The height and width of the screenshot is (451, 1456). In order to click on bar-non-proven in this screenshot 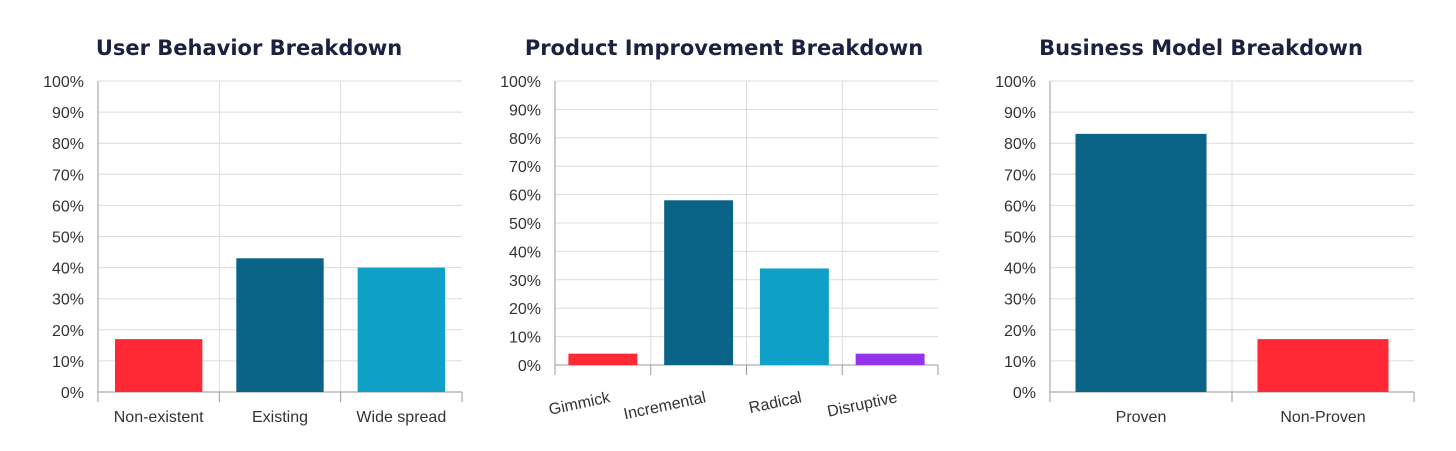, I will do `click(1323, 365)`.